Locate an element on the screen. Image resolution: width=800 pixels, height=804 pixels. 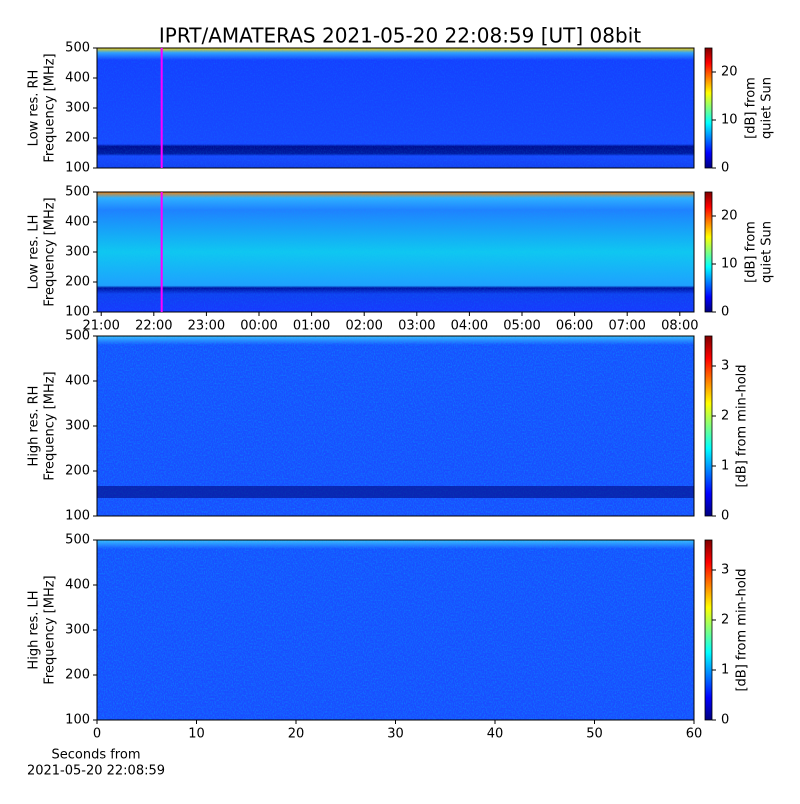
y-axis-label: Low res. RH is located at coordinates (34, 108).